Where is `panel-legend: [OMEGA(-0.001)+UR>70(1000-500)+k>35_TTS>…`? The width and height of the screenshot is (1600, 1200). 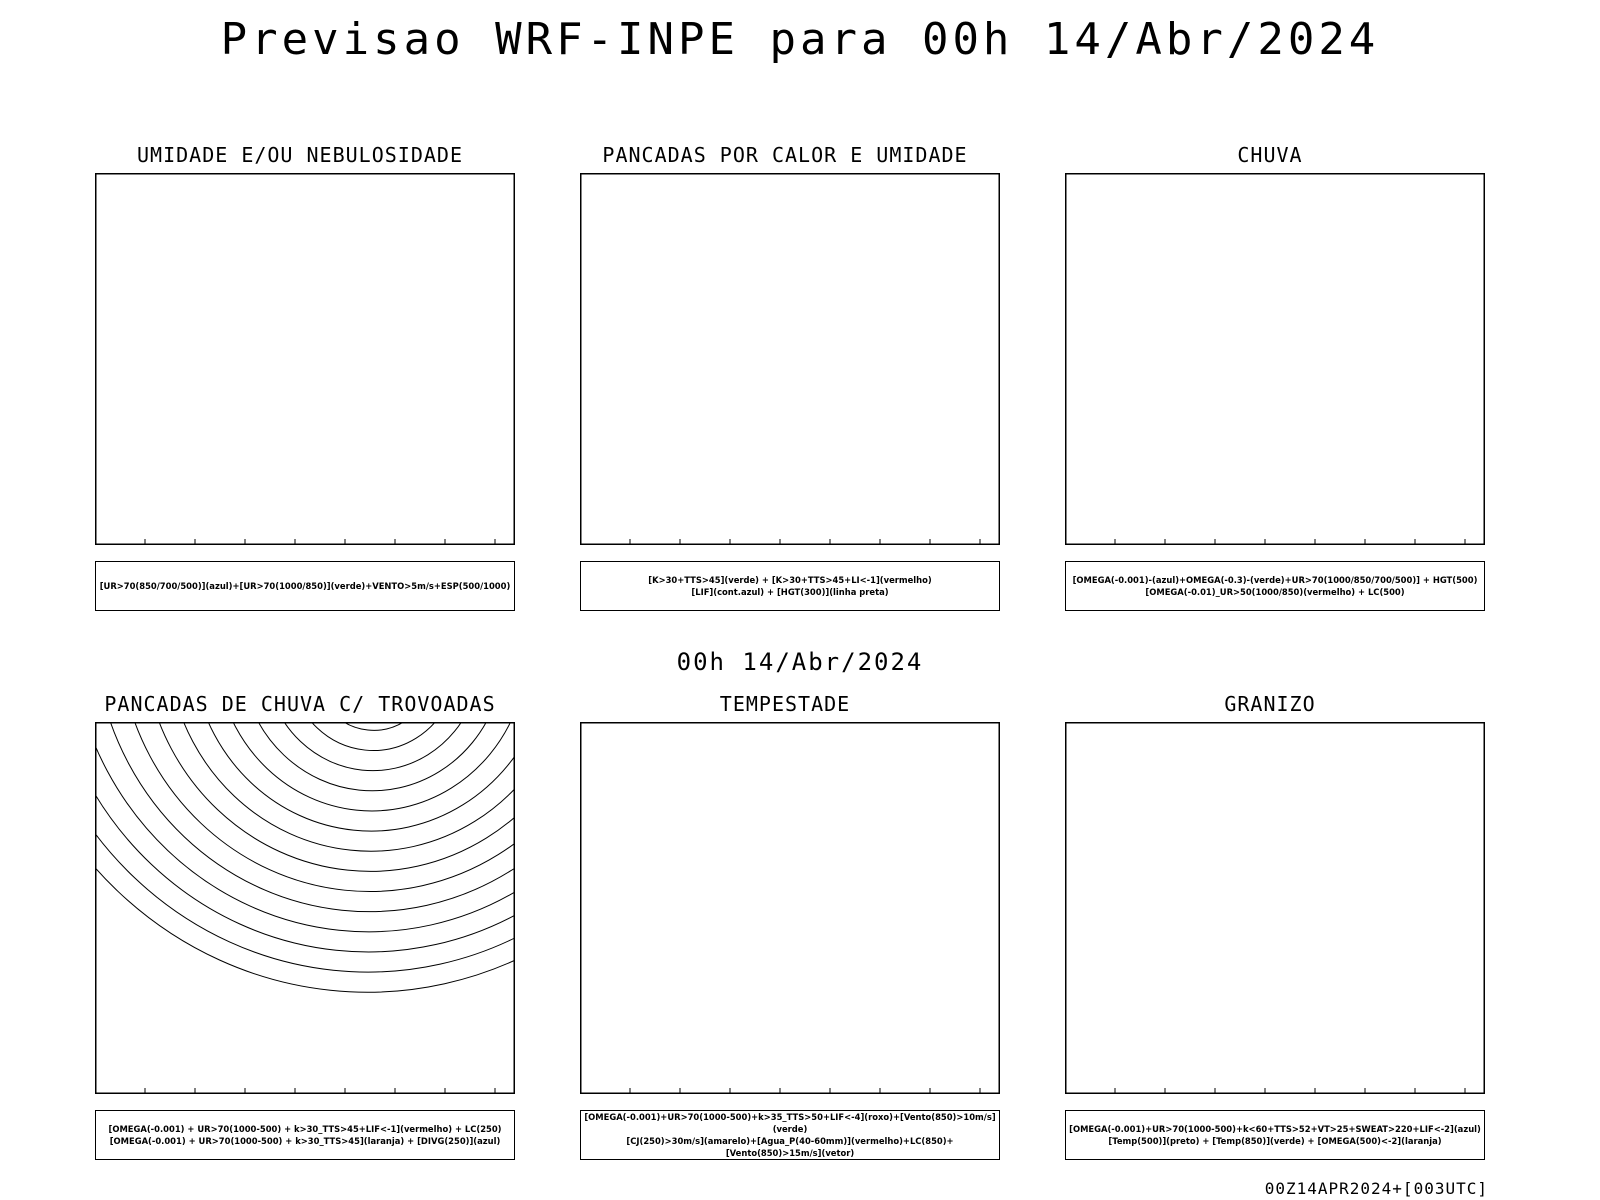
panel-legend: [OMEGA(-0.001)+UR>70(1000-500)+k>35_TTS>… is located at coordinates (790, 1135).